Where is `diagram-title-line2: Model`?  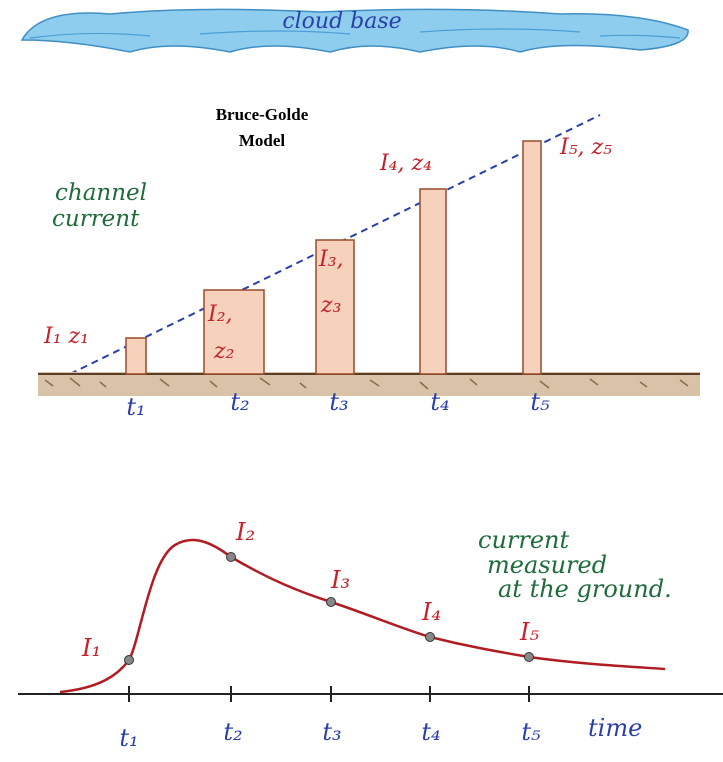
diagram-title-line2: Model is located at coordinates (262, 140).